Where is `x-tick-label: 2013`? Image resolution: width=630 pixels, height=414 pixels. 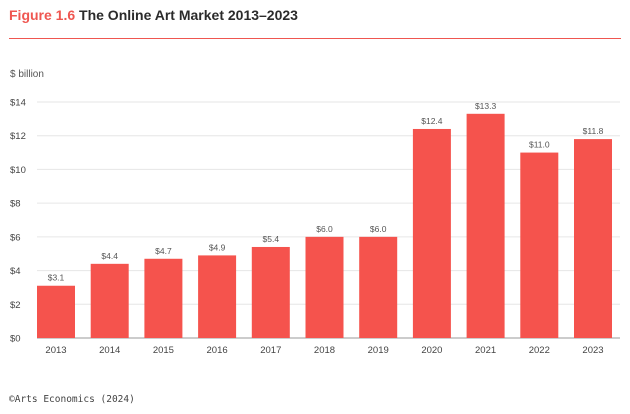
x-tick-label: 2013 is located at coordinates (55, 350).